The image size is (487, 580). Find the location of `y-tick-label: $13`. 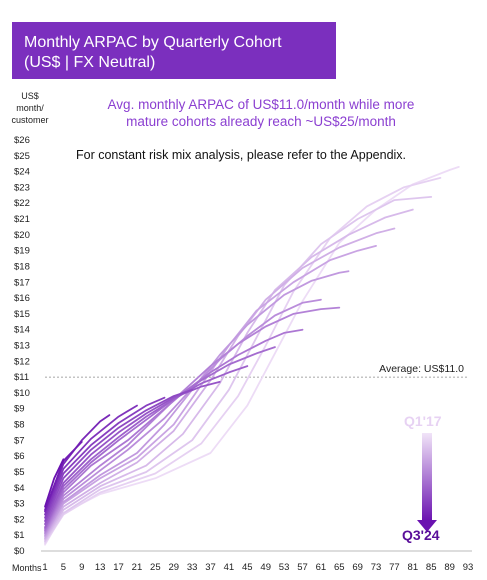

y-tick-label: $13 is located at coordinates (22, 346).